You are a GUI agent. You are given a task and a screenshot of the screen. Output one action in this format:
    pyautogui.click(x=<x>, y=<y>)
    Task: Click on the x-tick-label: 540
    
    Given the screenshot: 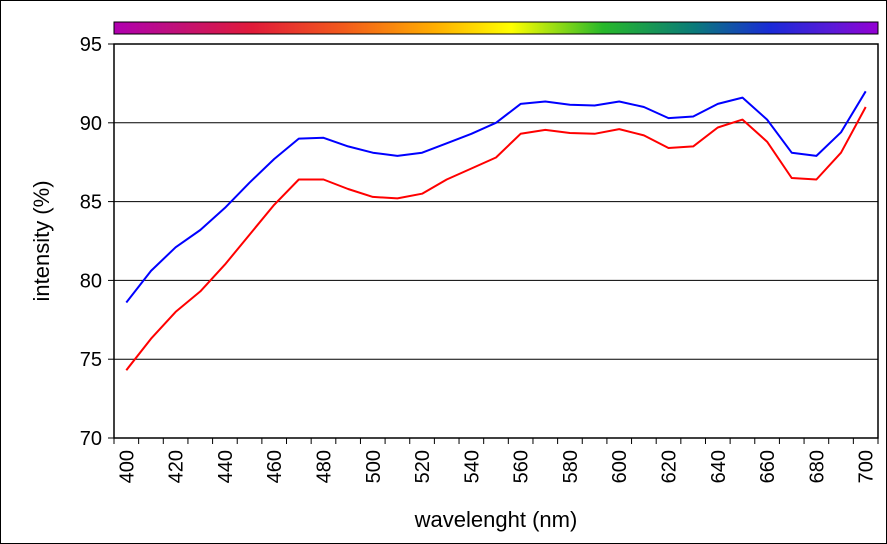 What is the action you would take?
    pyautogui.click(x=472, y=466)
    